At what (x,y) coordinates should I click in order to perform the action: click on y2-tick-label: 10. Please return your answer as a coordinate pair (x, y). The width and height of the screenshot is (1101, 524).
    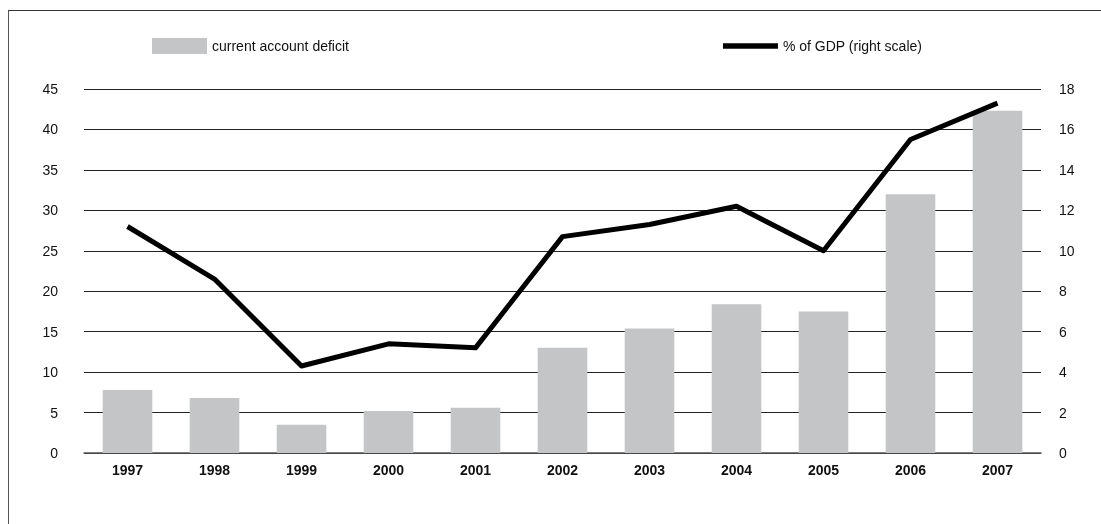
    Looking at the image, I should click on (1067, 250).